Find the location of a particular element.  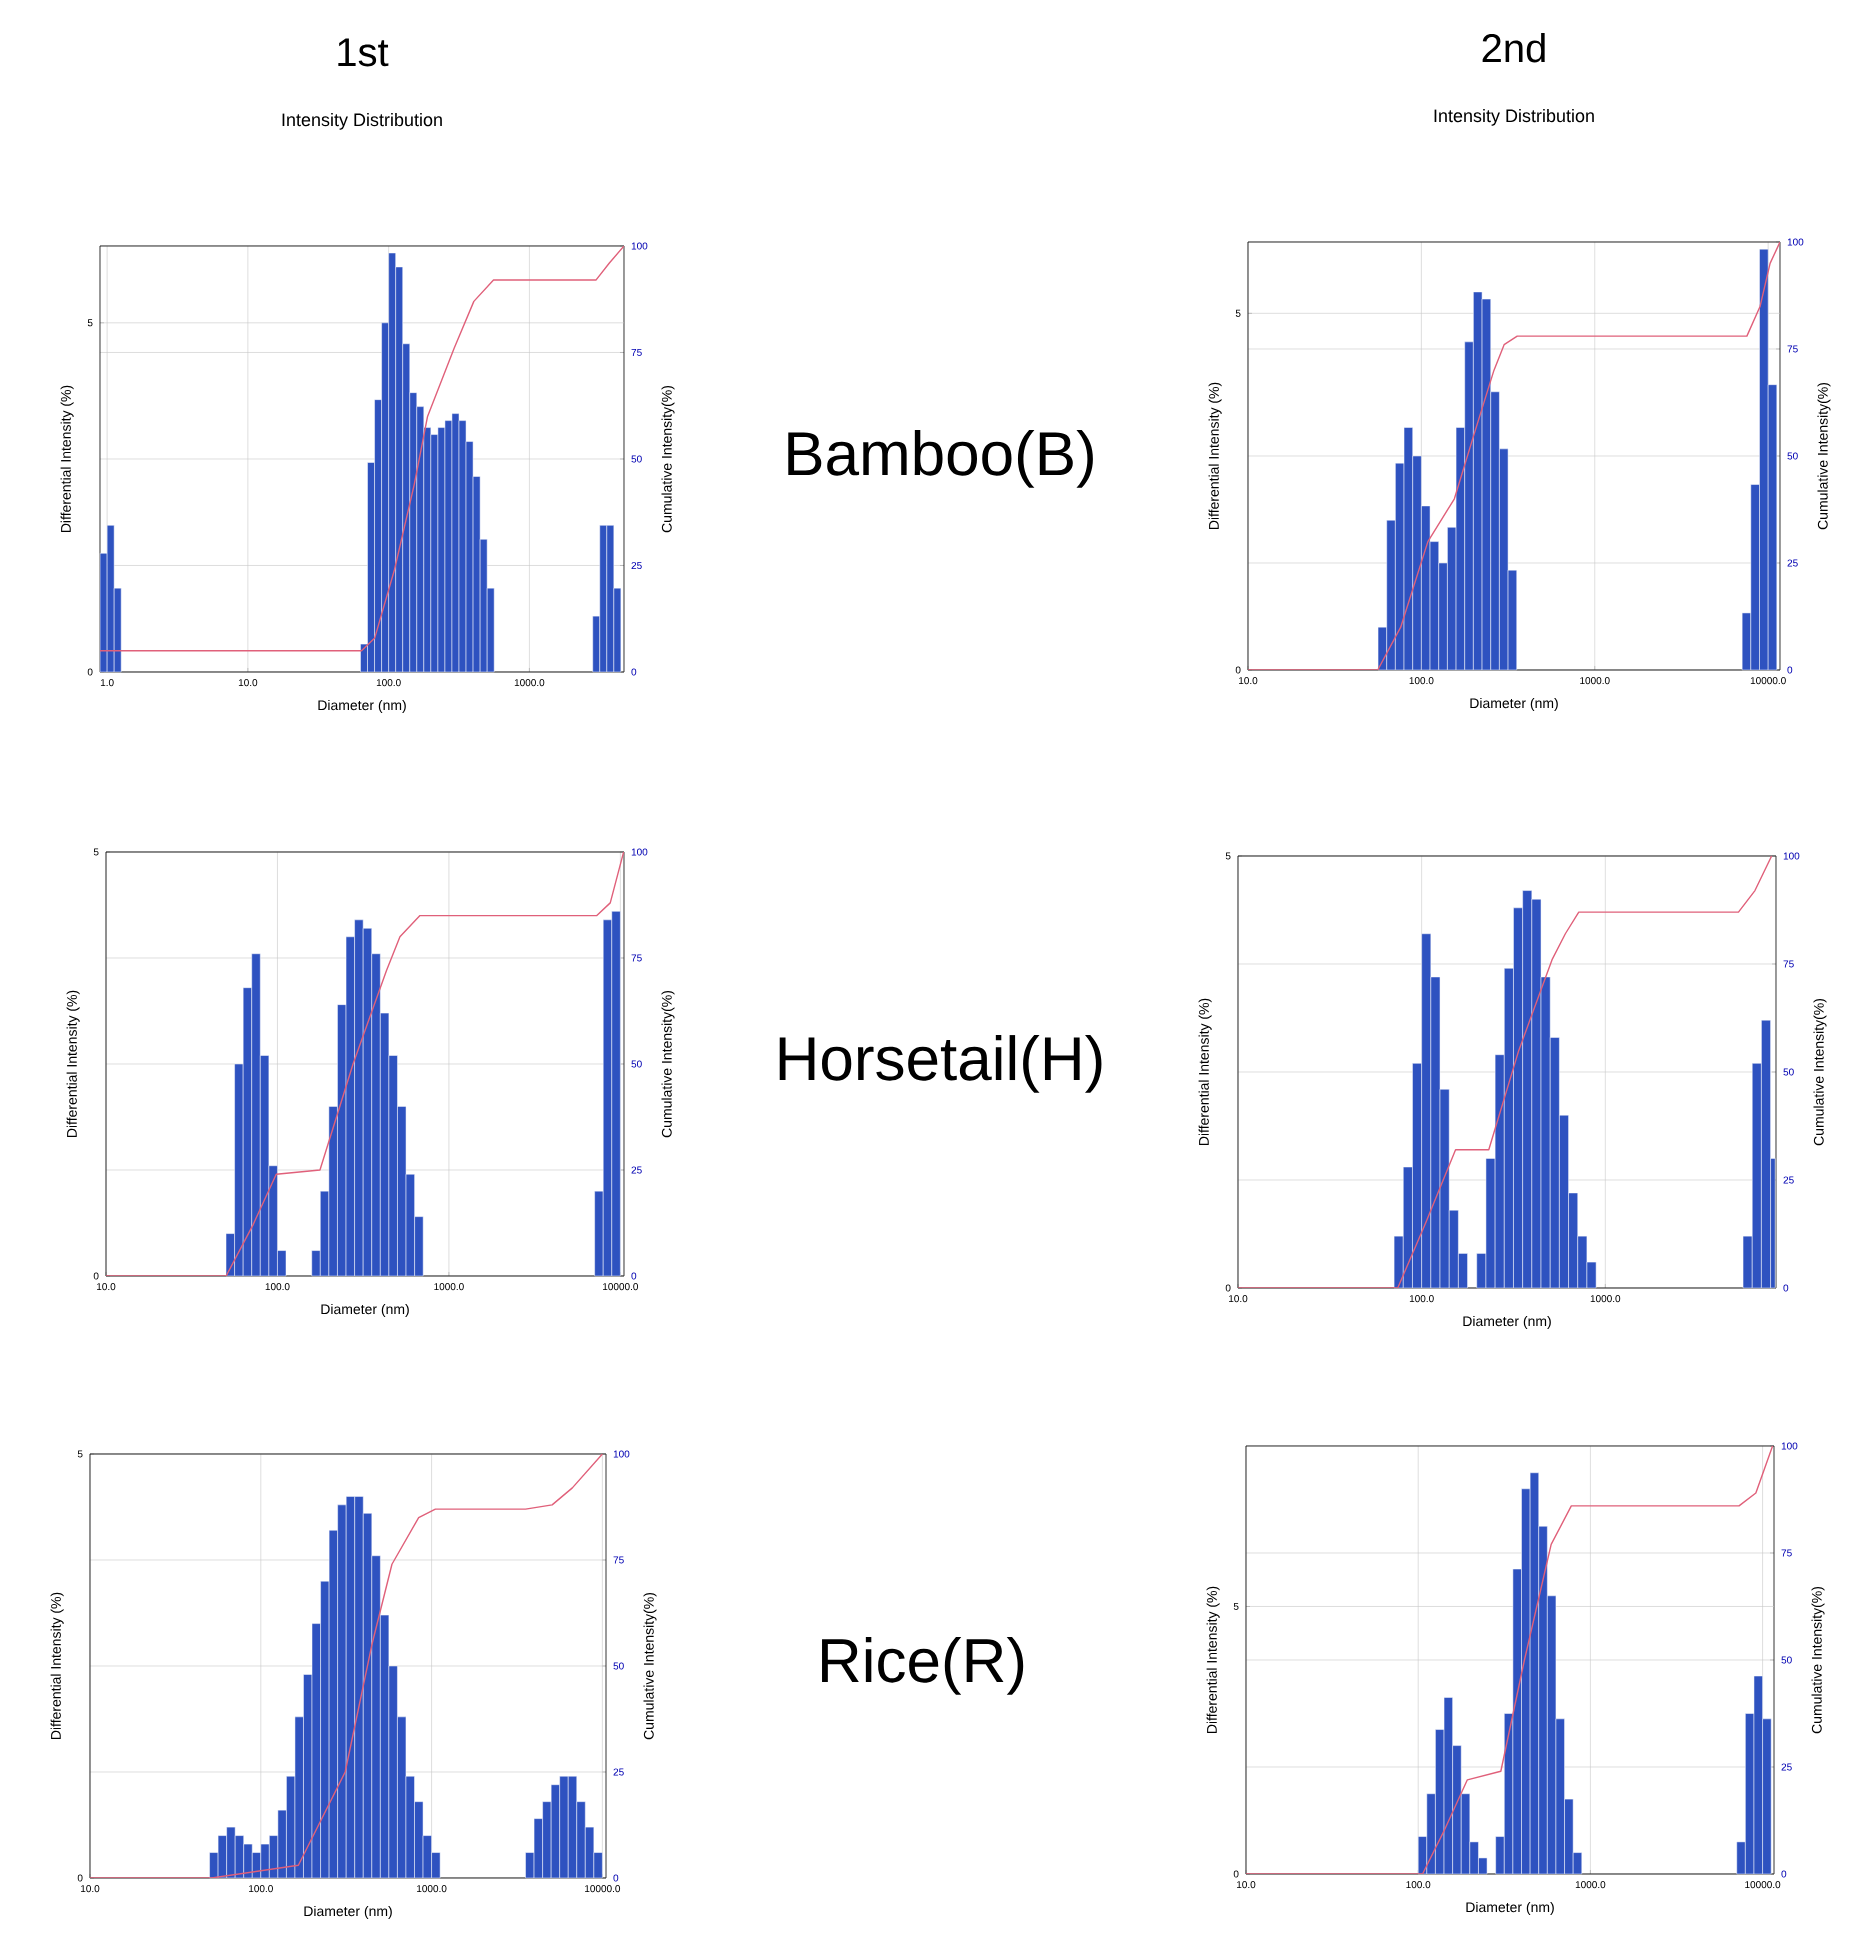

text: Horsetail(H) is located at coordinates (940, 1064).